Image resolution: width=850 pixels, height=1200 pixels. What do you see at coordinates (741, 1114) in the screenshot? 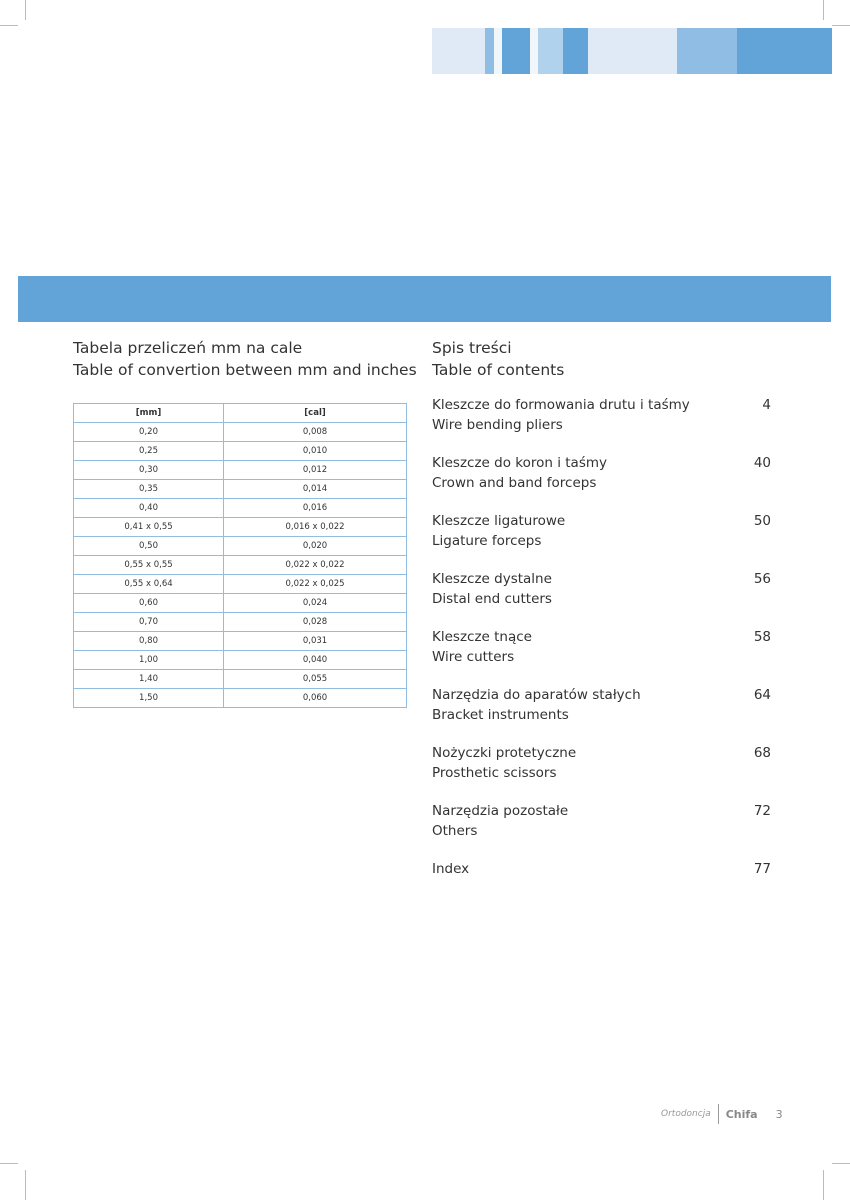
I see `footer-brand: Chifa` at bounding box center [741, 1114].